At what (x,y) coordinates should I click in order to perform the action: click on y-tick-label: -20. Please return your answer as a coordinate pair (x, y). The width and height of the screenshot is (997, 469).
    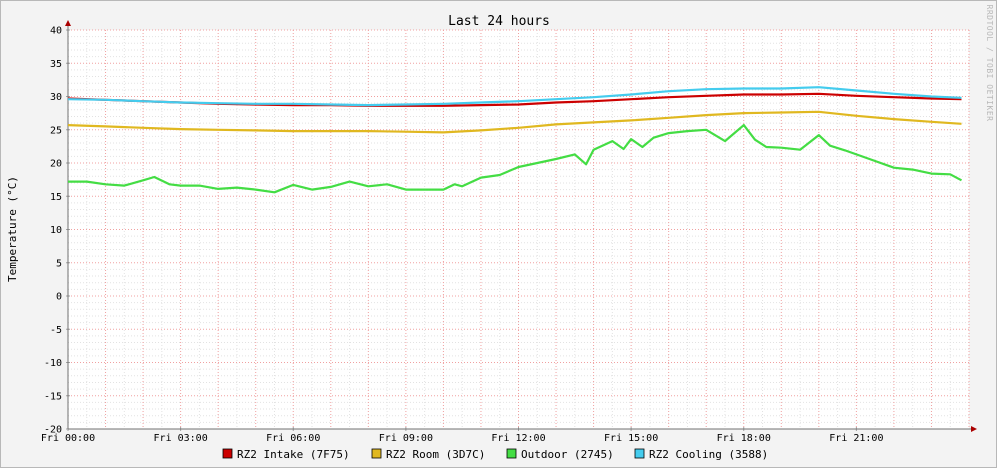
    Looking at the image, I should click on (53, 430).